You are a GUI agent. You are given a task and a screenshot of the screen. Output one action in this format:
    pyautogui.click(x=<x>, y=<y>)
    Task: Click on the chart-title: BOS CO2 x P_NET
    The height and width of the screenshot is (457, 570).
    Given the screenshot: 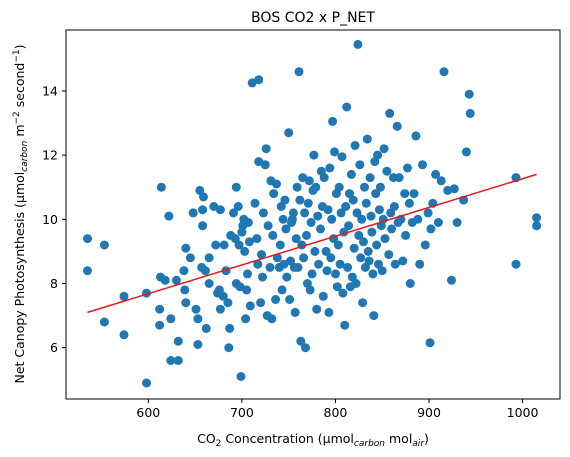 What is the action you would take?
    pyautogui.click(x=313, y=18)
    